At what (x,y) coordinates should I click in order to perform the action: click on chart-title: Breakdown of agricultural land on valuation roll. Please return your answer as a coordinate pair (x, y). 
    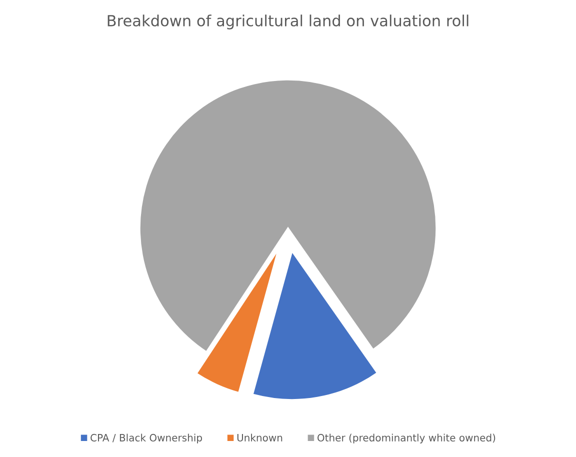
    Looking at the image, I should click on (288, 22).